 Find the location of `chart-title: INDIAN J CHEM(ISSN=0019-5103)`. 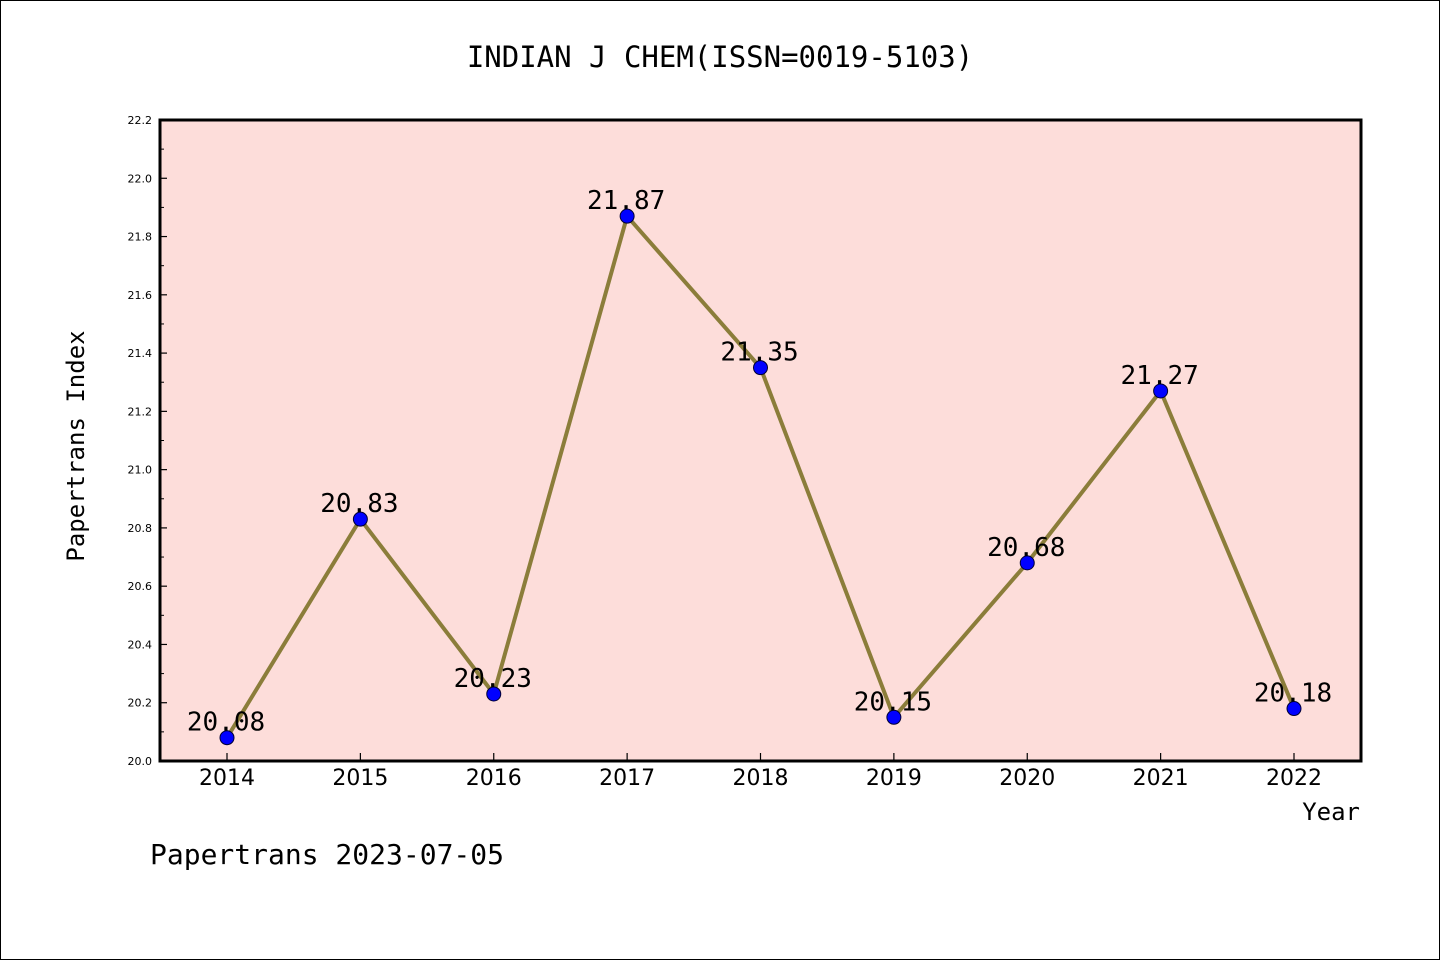

chart-title: INDIAN J CHEM(ISSN=0019-5103) is located at coordinates (720, 57).